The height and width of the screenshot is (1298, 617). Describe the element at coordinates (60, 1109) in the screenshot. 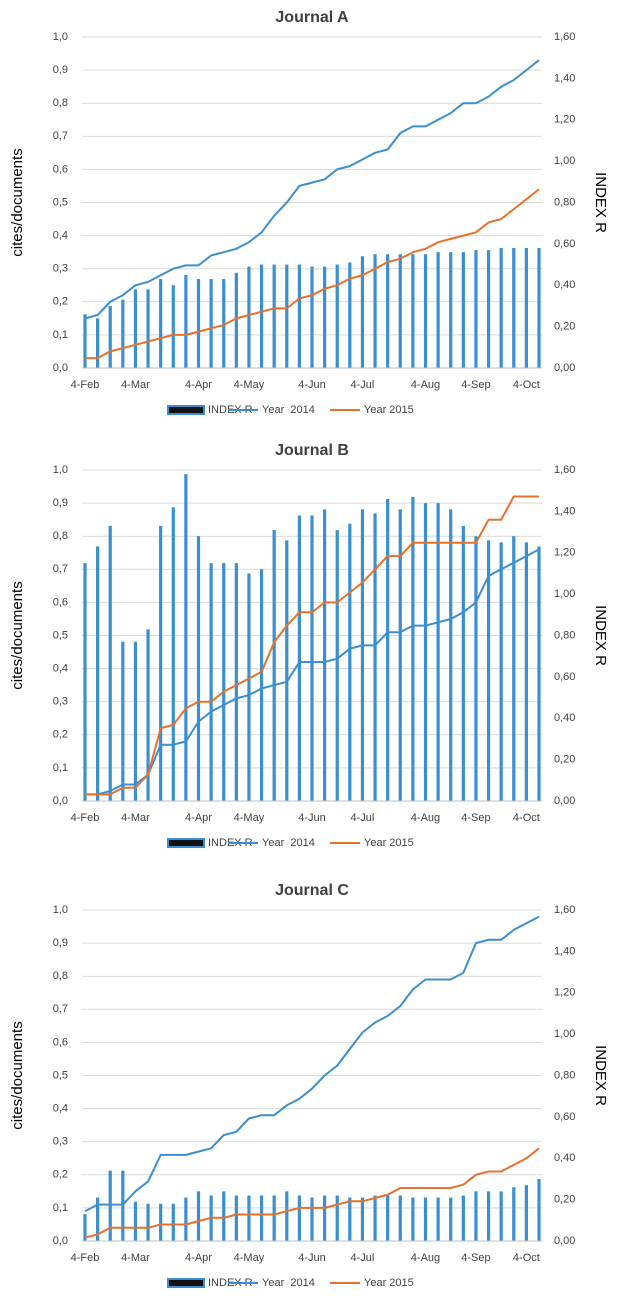

I see `y-tick-label: 0,4` at that location.